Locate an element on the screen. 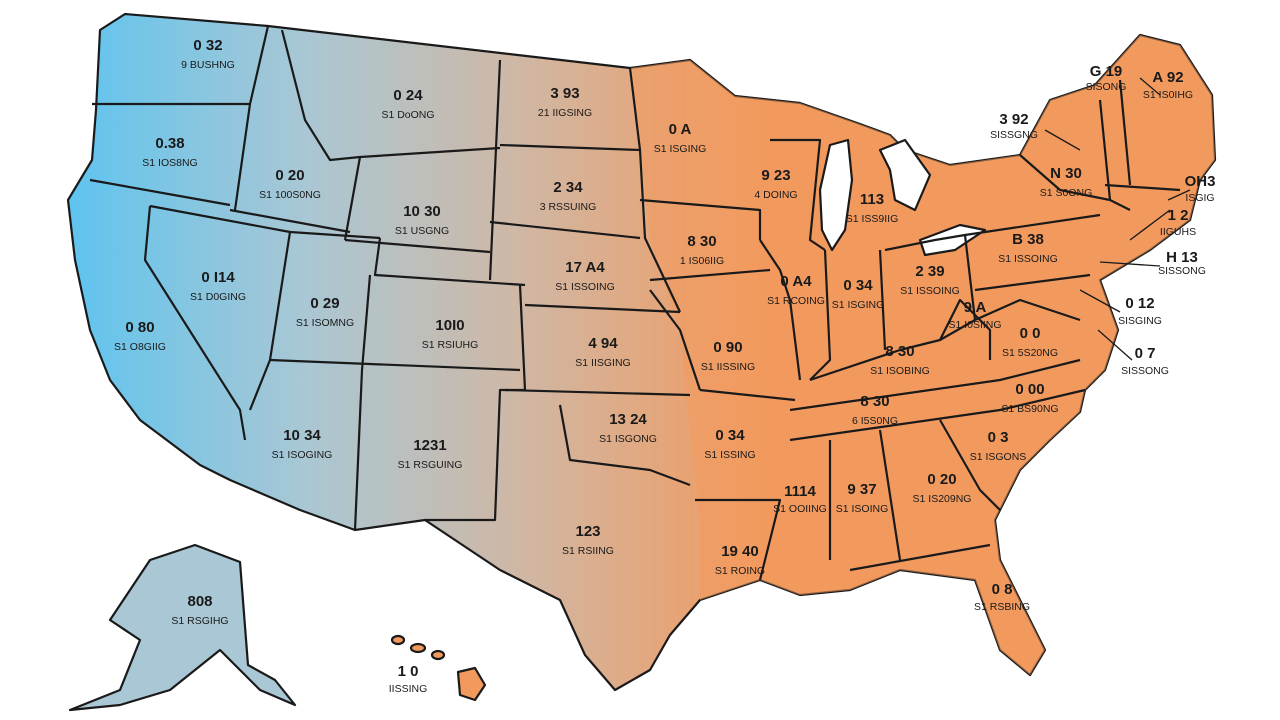 This screenshot has width=1280, height=720. svg-text: SISSGNG is located at coordinates (1014, 135).